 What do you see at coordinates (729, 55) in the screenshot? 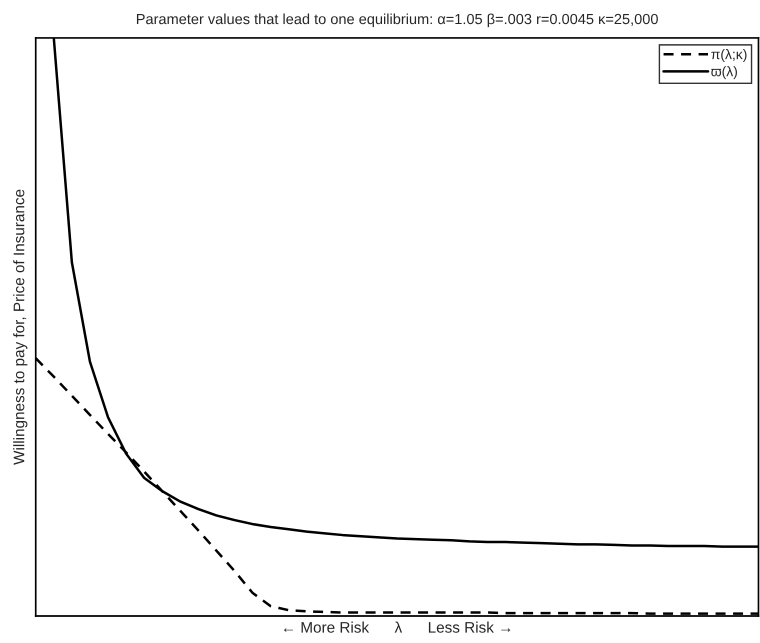
I see `legend-label: π(λ;κ)` at bounding box center [729, 55].